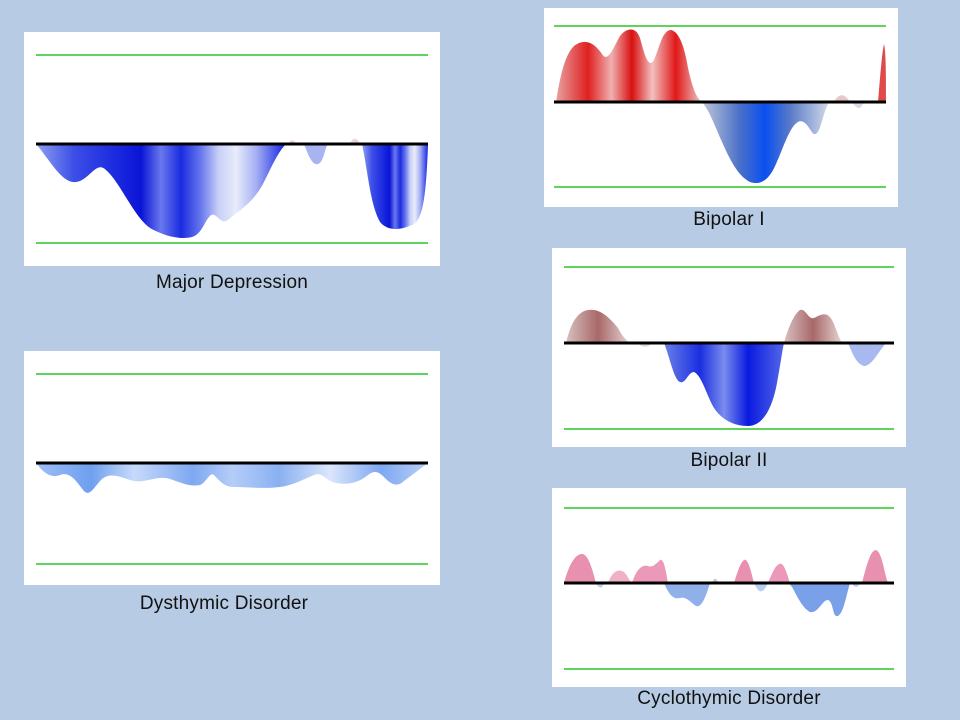 This screenshot has height=720, width=960. Describe the element at coordinates (858, 105) in the screenshot. I see `small-dip` at that location.